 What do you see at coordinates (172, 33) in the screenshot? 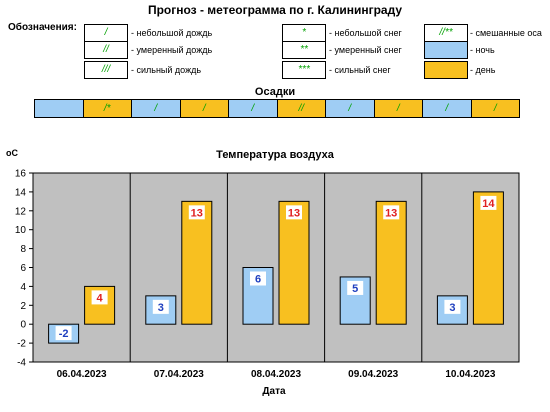
I see `legend-light-rain-label: - небольшой дождь` at bounding box center [172, 33].